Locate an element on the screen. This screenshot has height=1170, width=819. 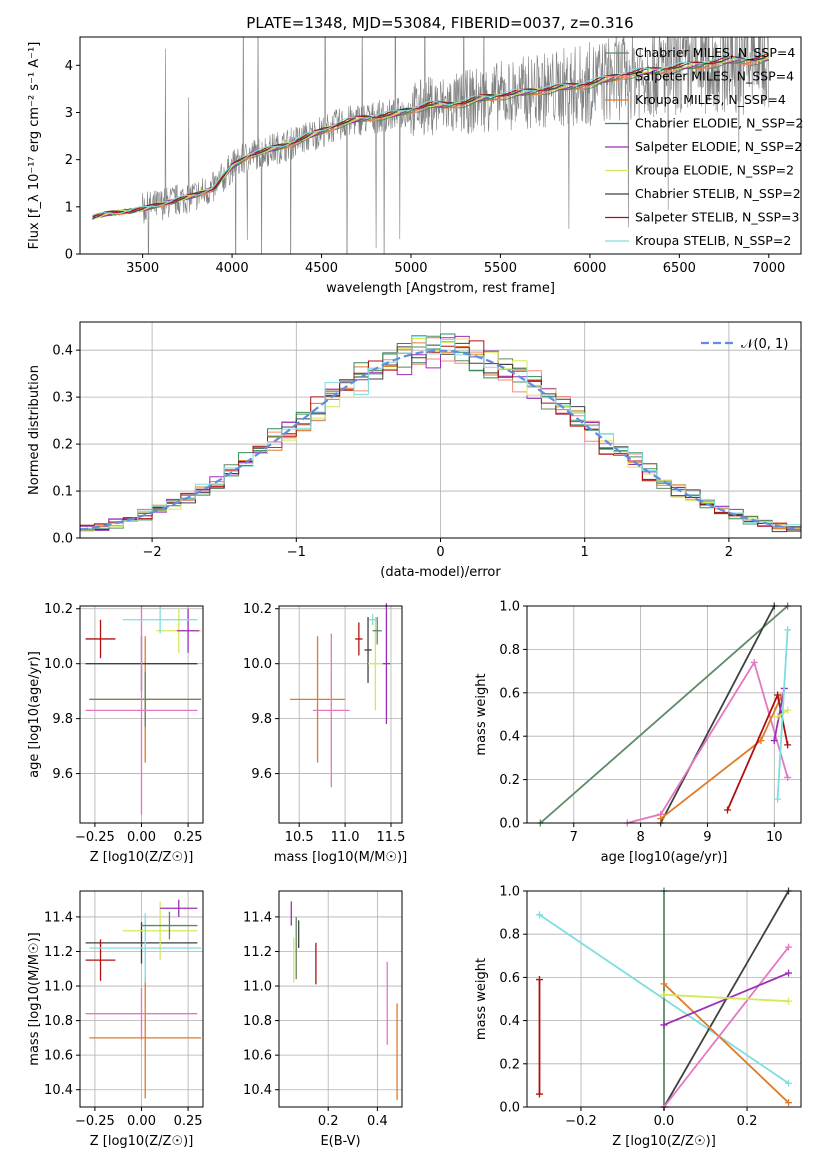
x-tick-label: 4000 is located at coordinates (232, 268).